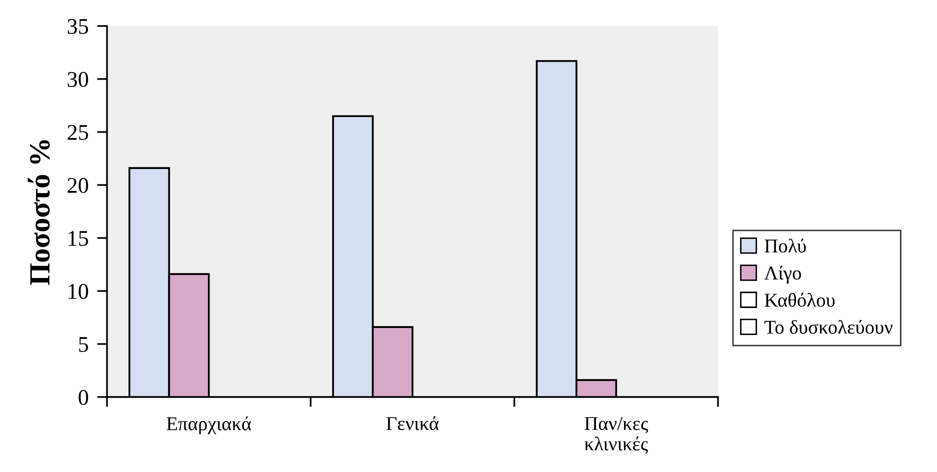 Image resolution: width=937 pixels, height=472 pixels. I want to click on y-tick-label: 30, so click(78, 79).